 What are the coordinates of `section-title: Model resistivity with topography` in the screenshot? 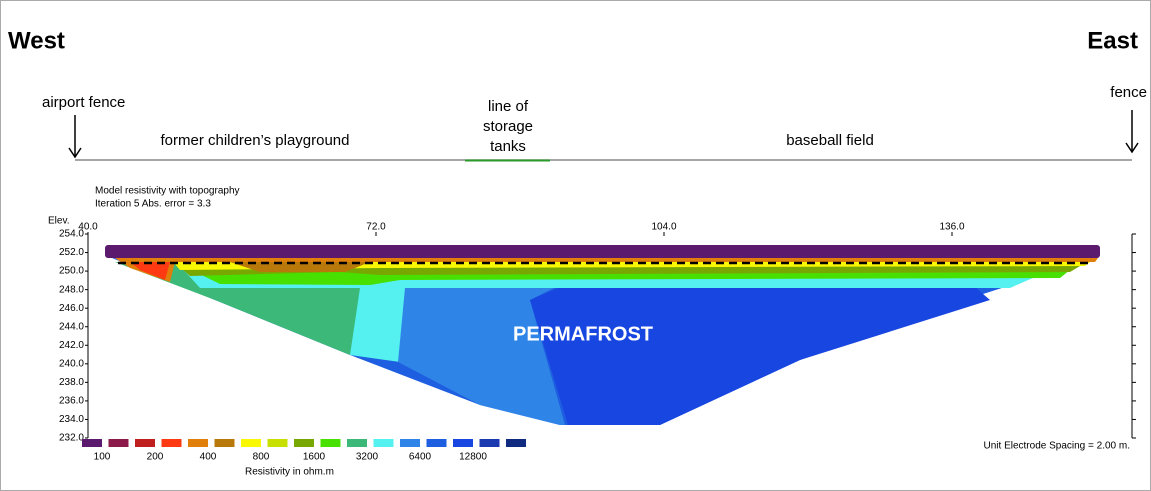 It's located at (167, 191).